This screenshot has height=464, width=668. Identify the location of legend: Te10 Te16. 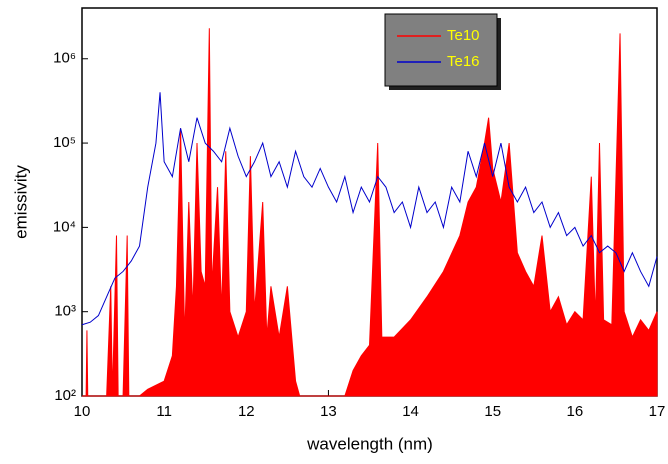
(442, 51).